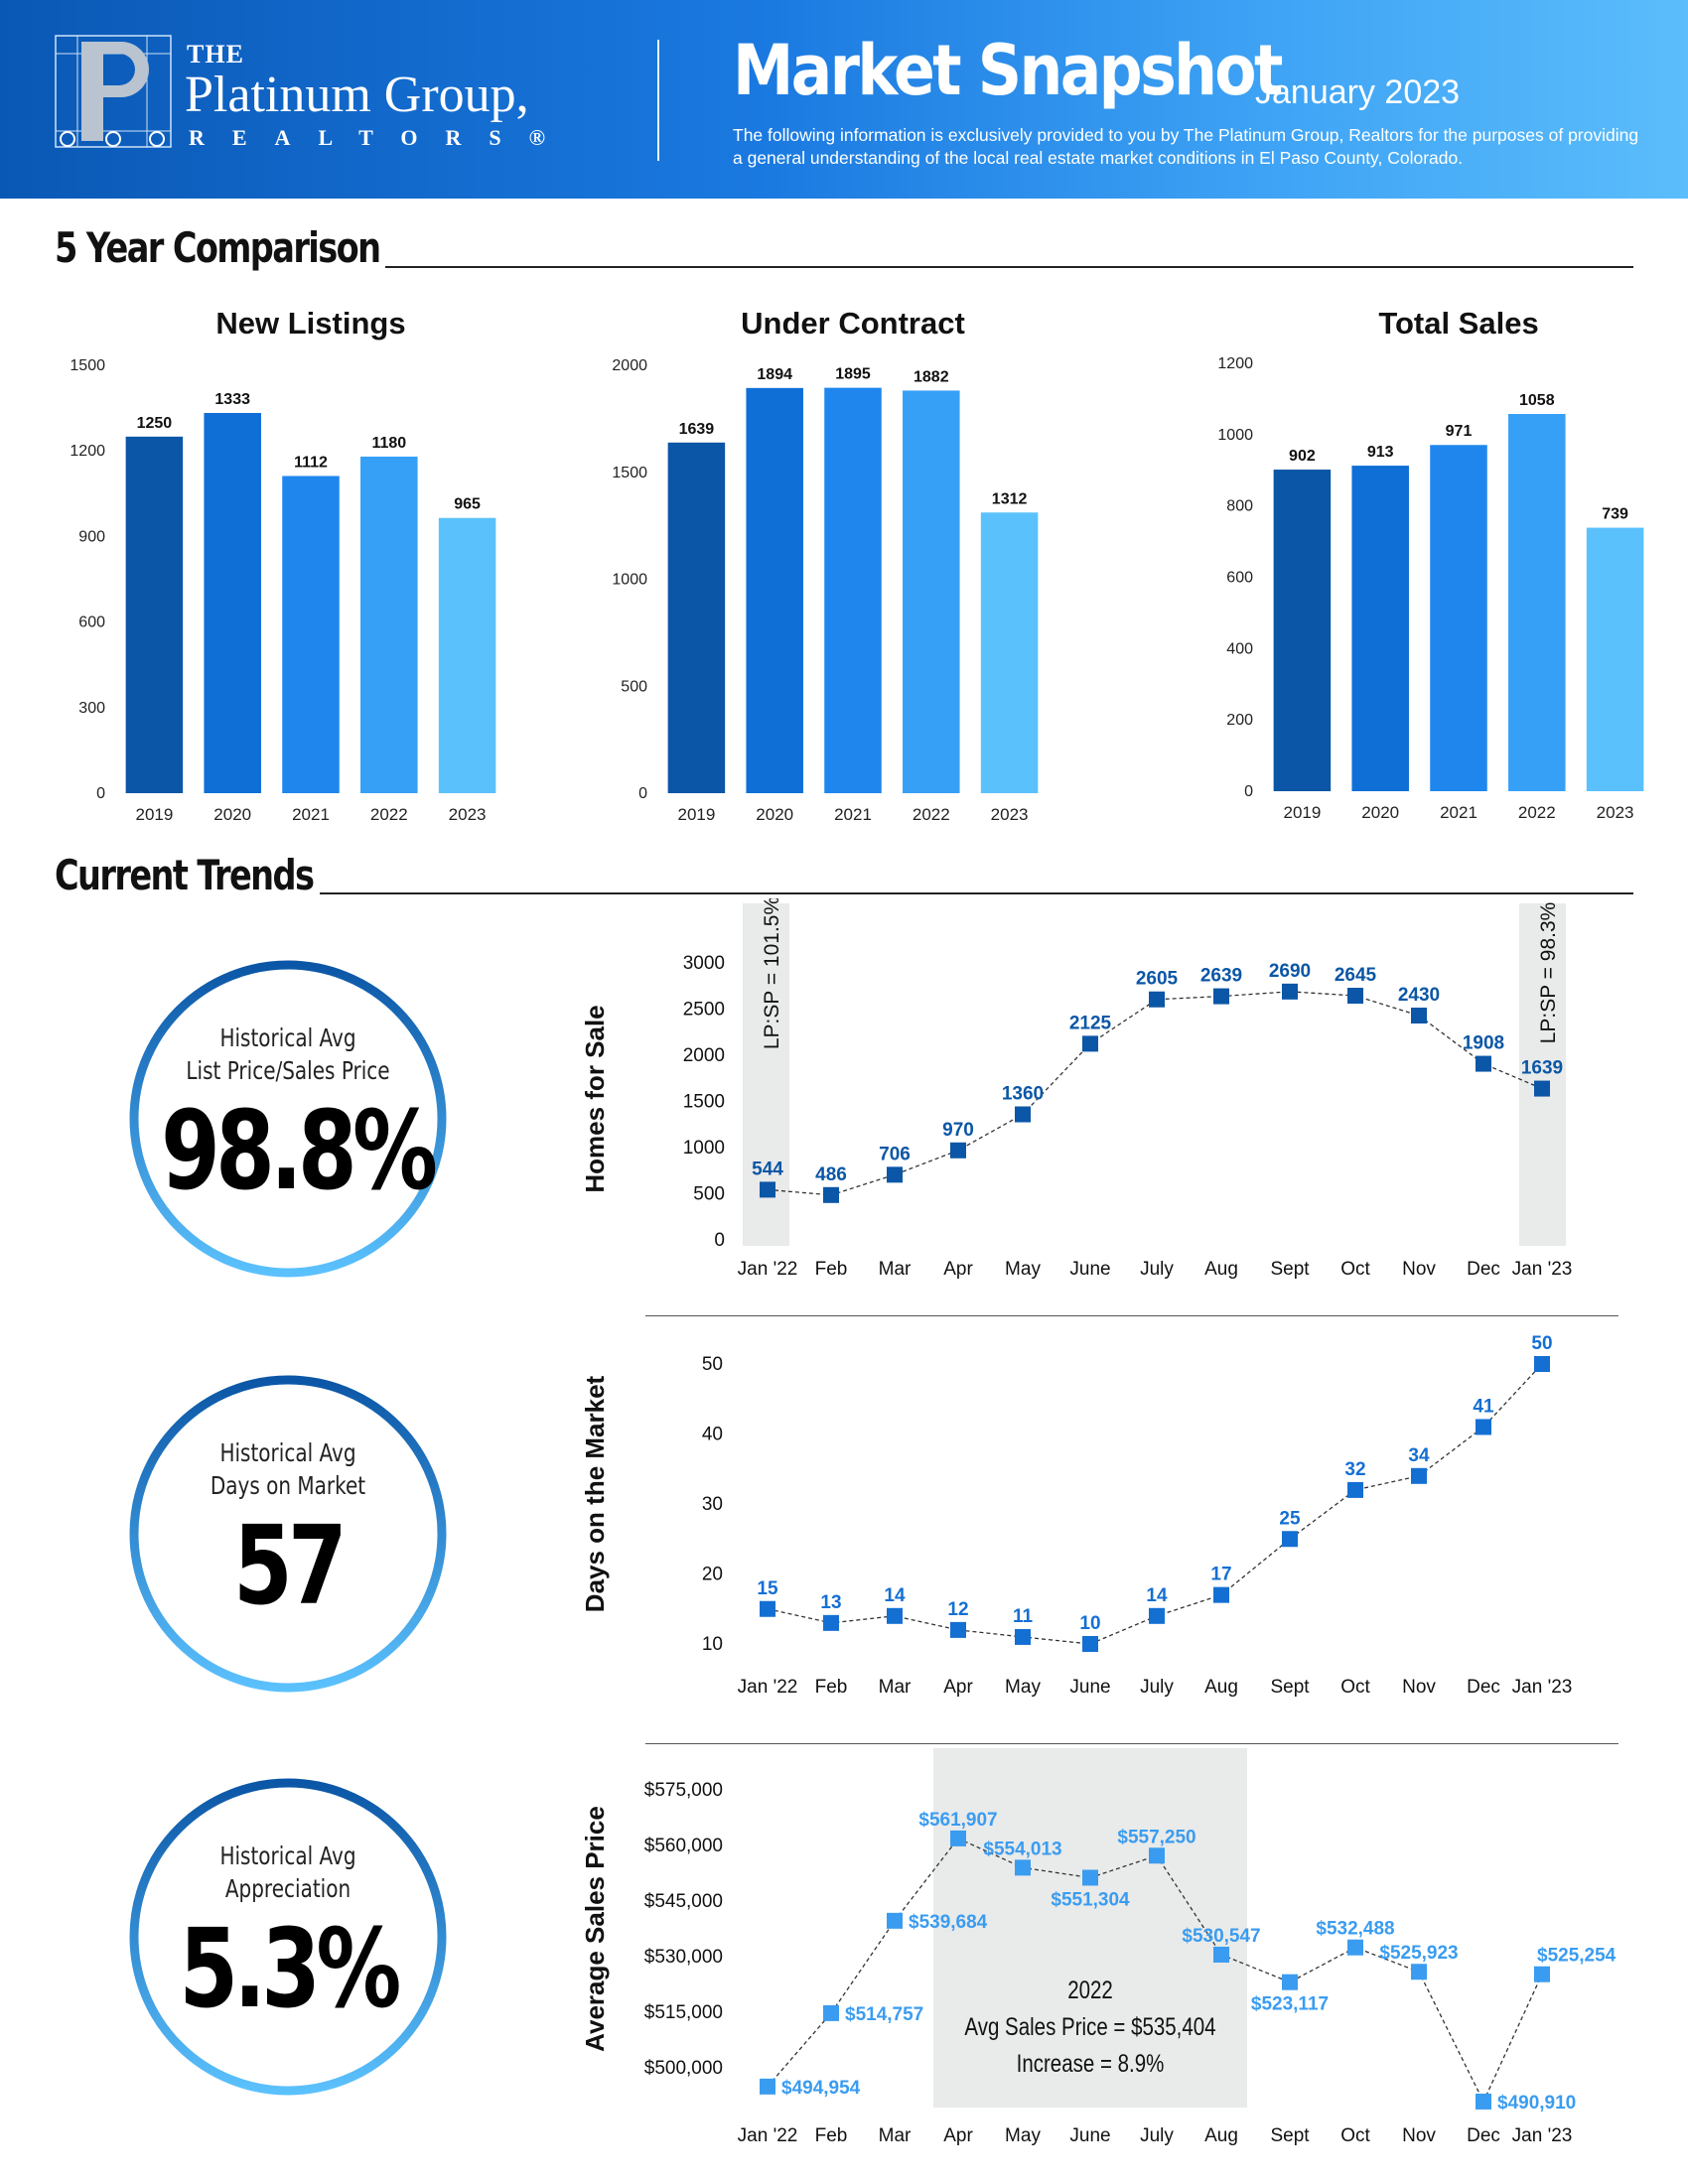 This screenshot has height=2184, width=1688. I want to click on data-label: 2690, so click(1290, 971).